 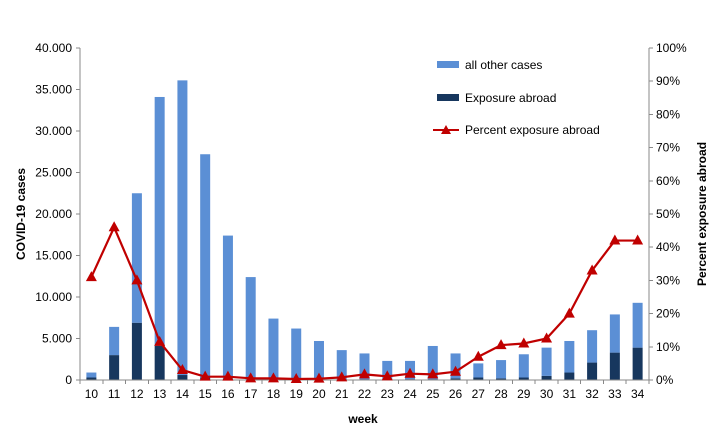 What do you see at coordinates (274, 394) in the screenshot?
I see `x-tick-label-18: 18` at bounding box center [274, 394].